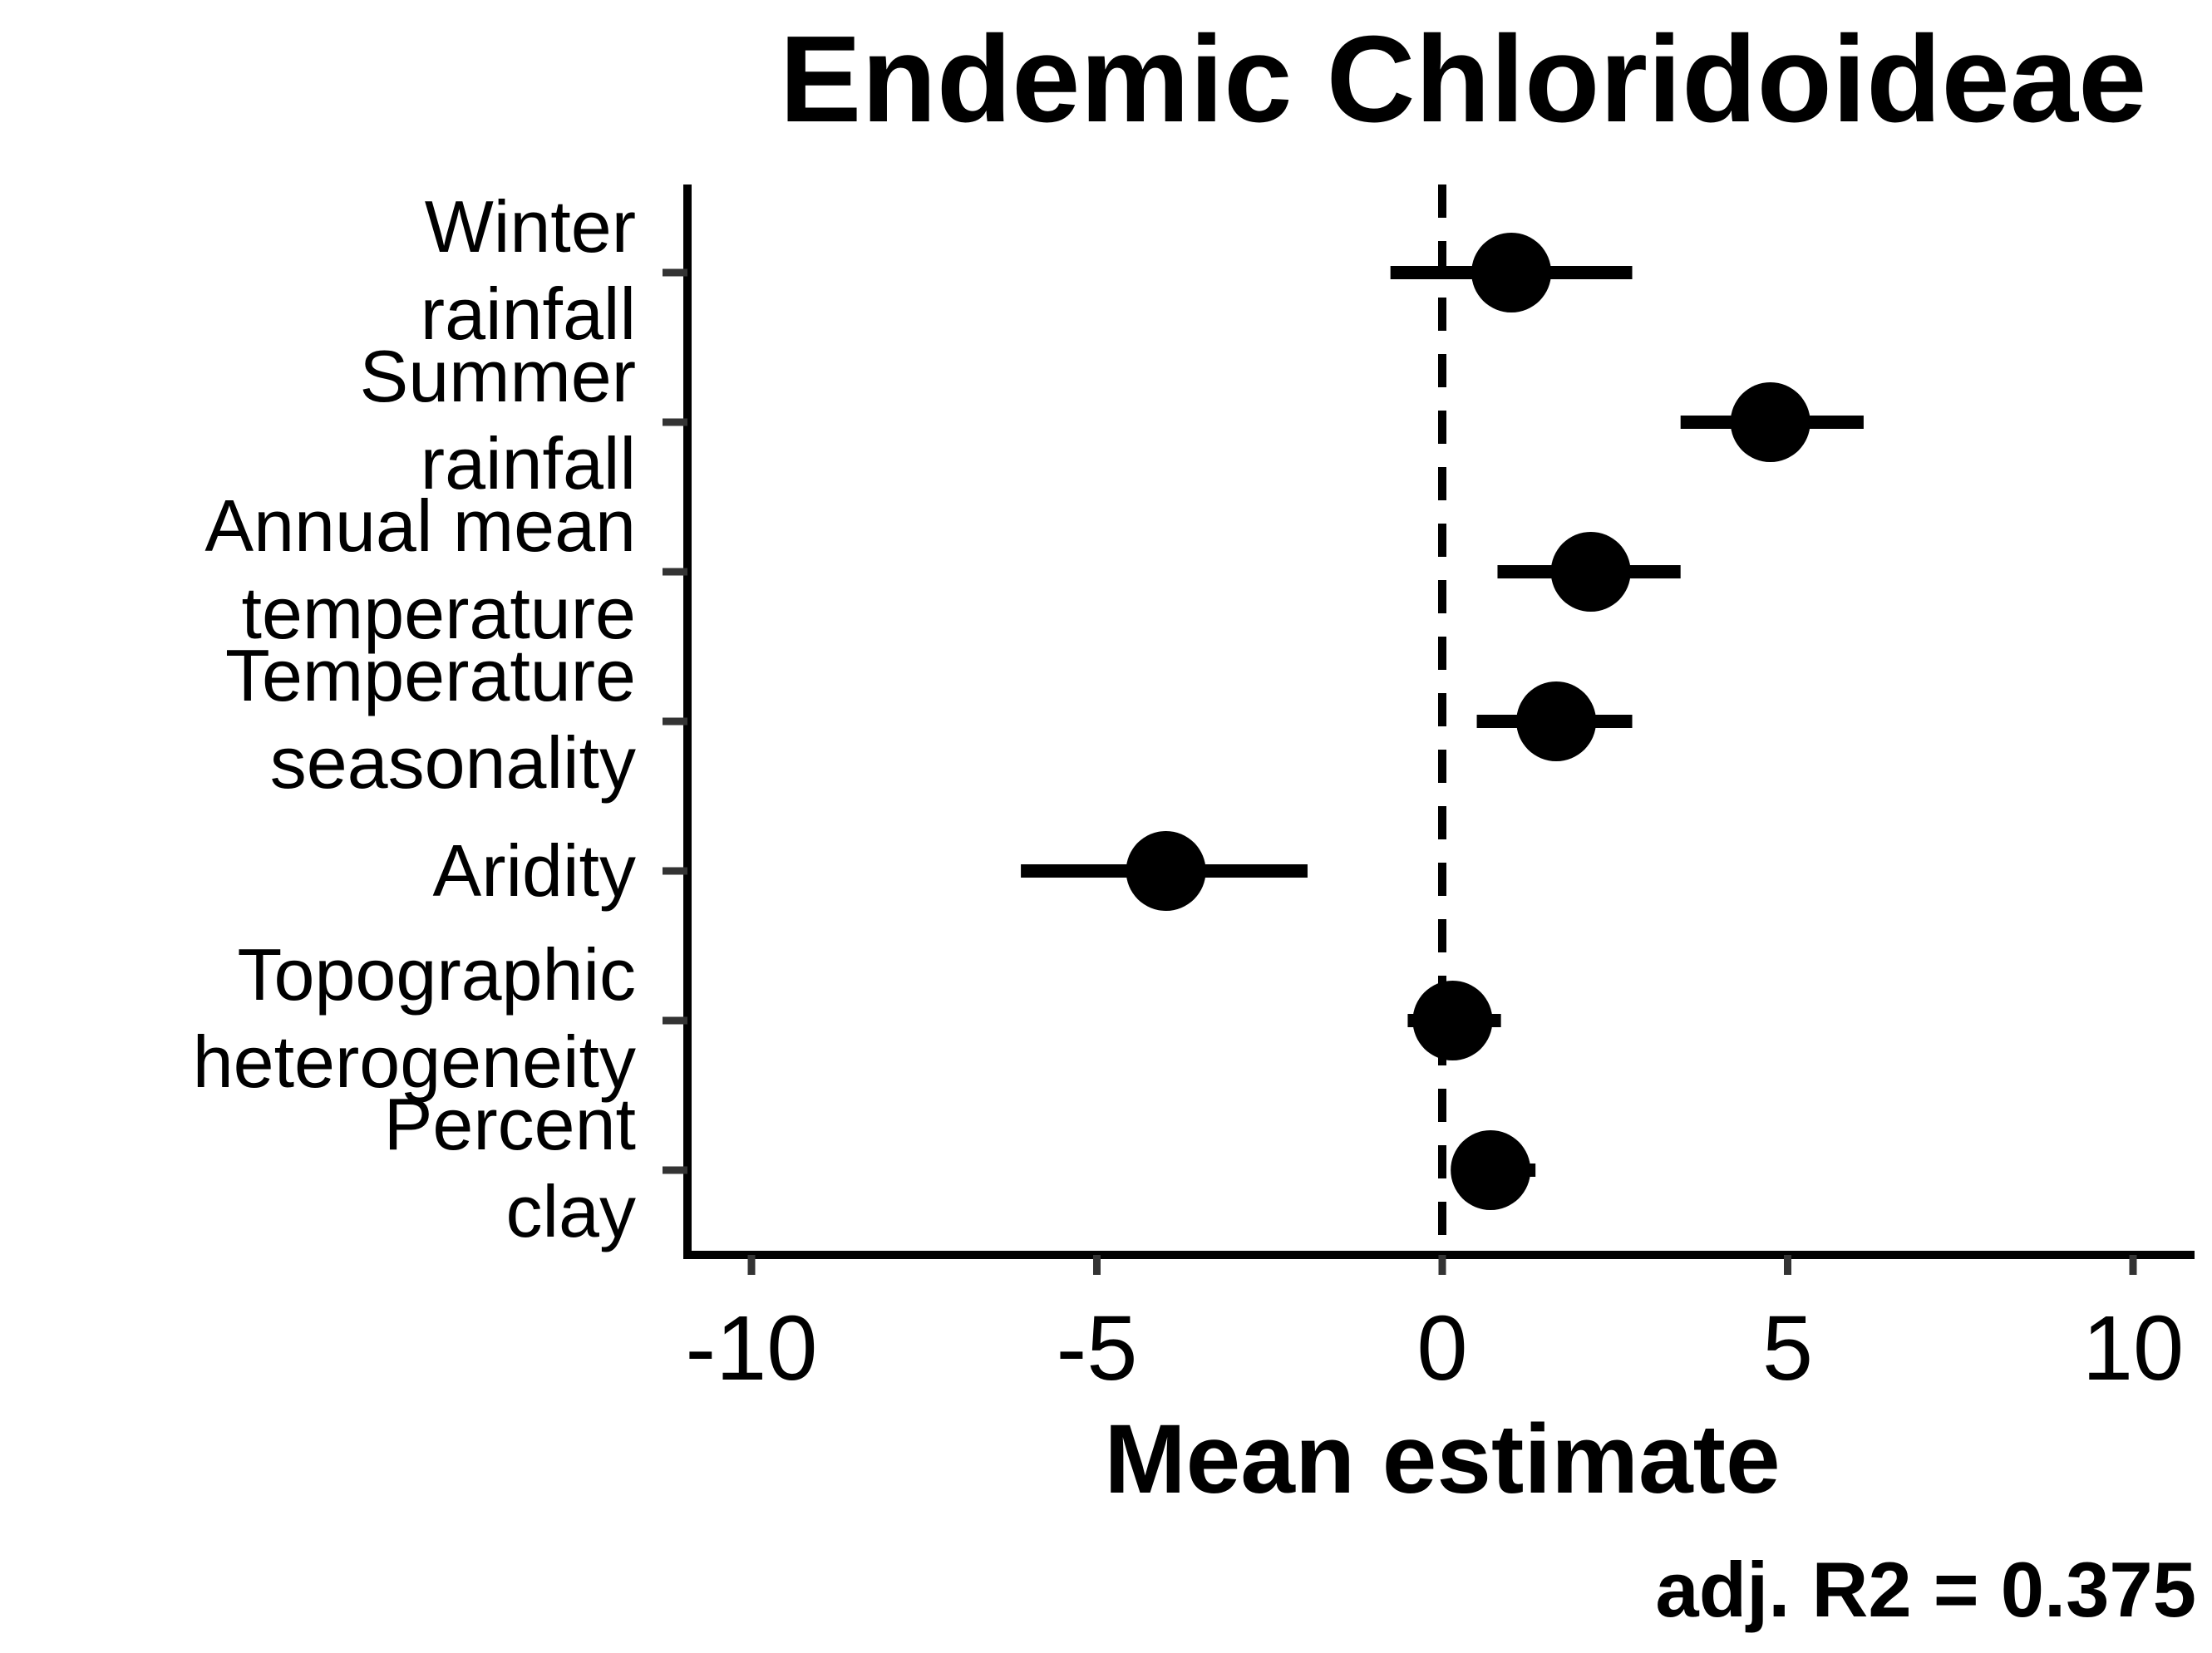 The height and width of the screenshot is (1653, 2212). I want to click on y-tick-label: Winter, so click(530, 227).